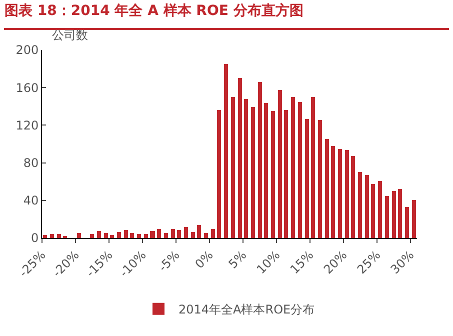 This screenshot has width=453, height=336. What do you see at coordinates (34, 238) in the screenshot?
I see `y-tick-label: 0` at bounding box center [34, 238].